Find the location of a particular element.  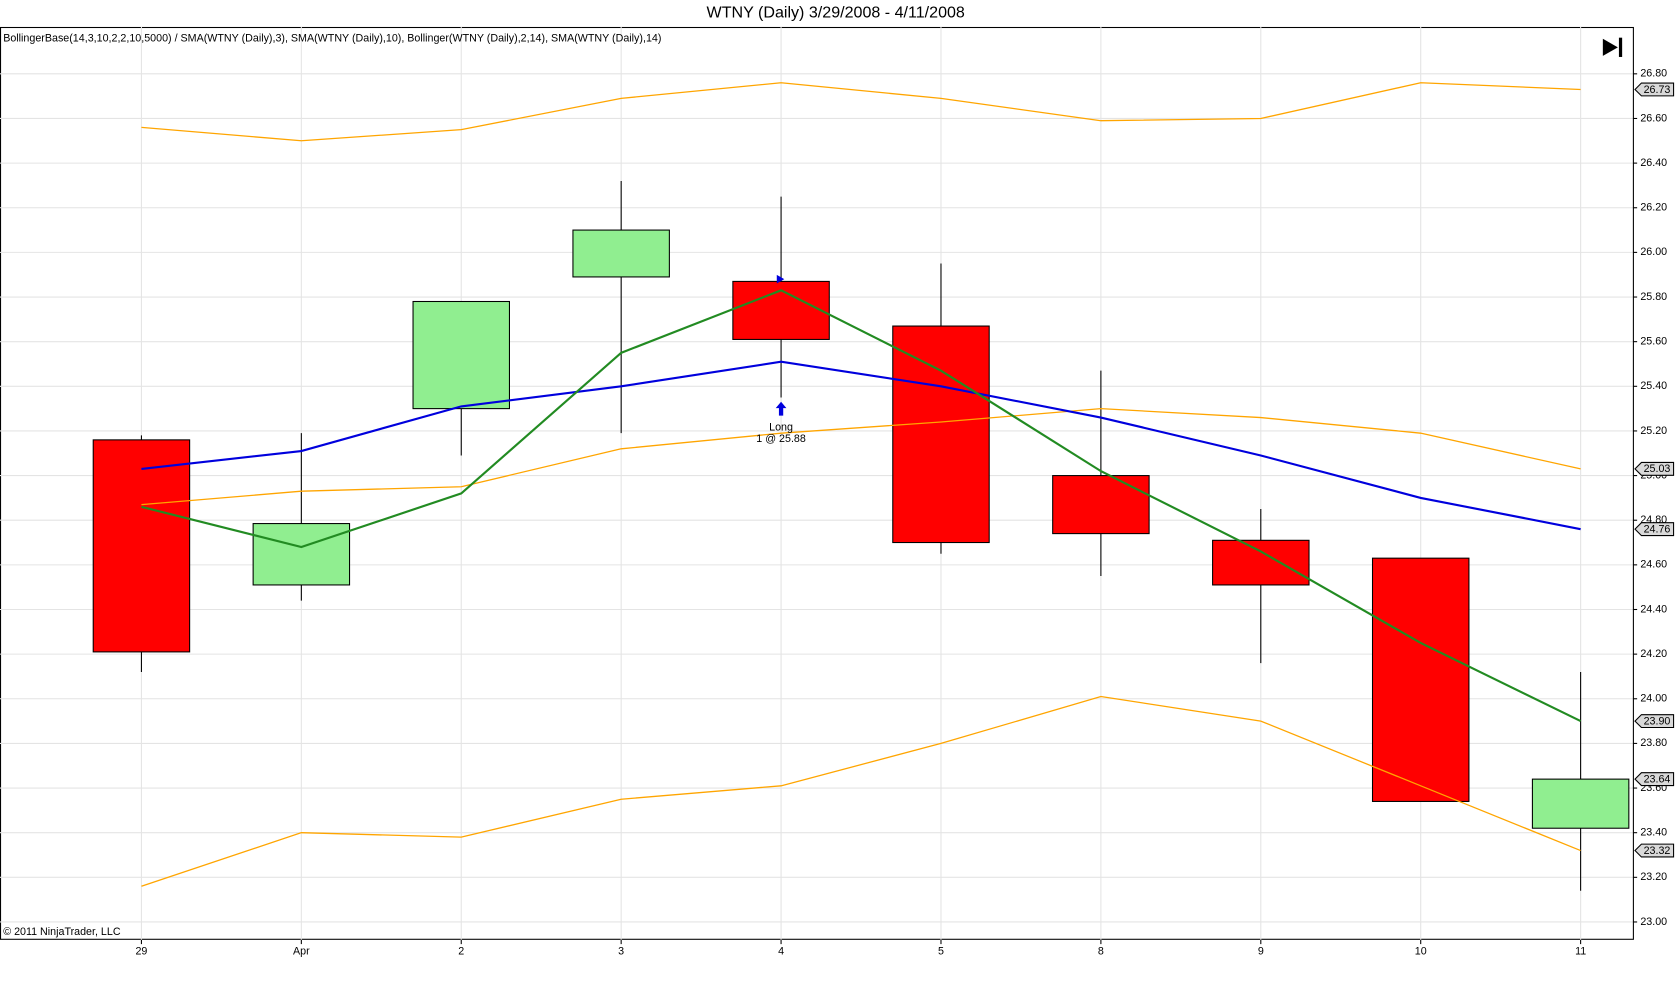

y-tick-label: 26.80 is located at coordinates (1653, 74).